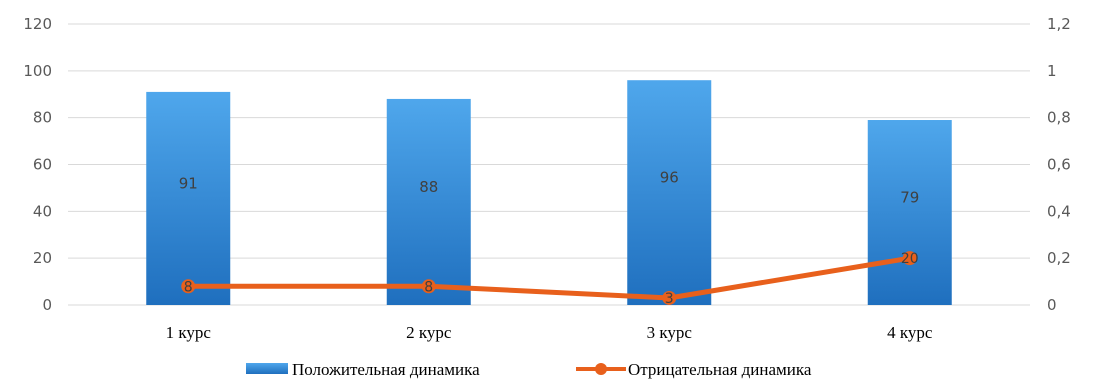 The height and width of the screenshot is (381, 1100). Describe the element at coordinates (601, 369) in the screenshot. I see `legend-line-marker` at that location.